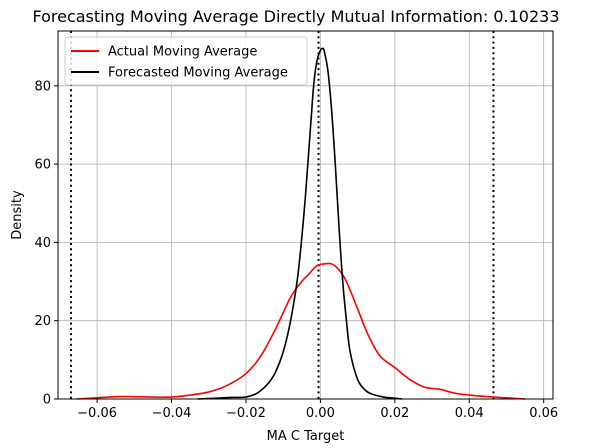 The width and height of the screenshot is (590, 448). Describe the element at coordinates (394, 413) in the screenshot. I see `x-tick-label-4: 0.02` at that location.